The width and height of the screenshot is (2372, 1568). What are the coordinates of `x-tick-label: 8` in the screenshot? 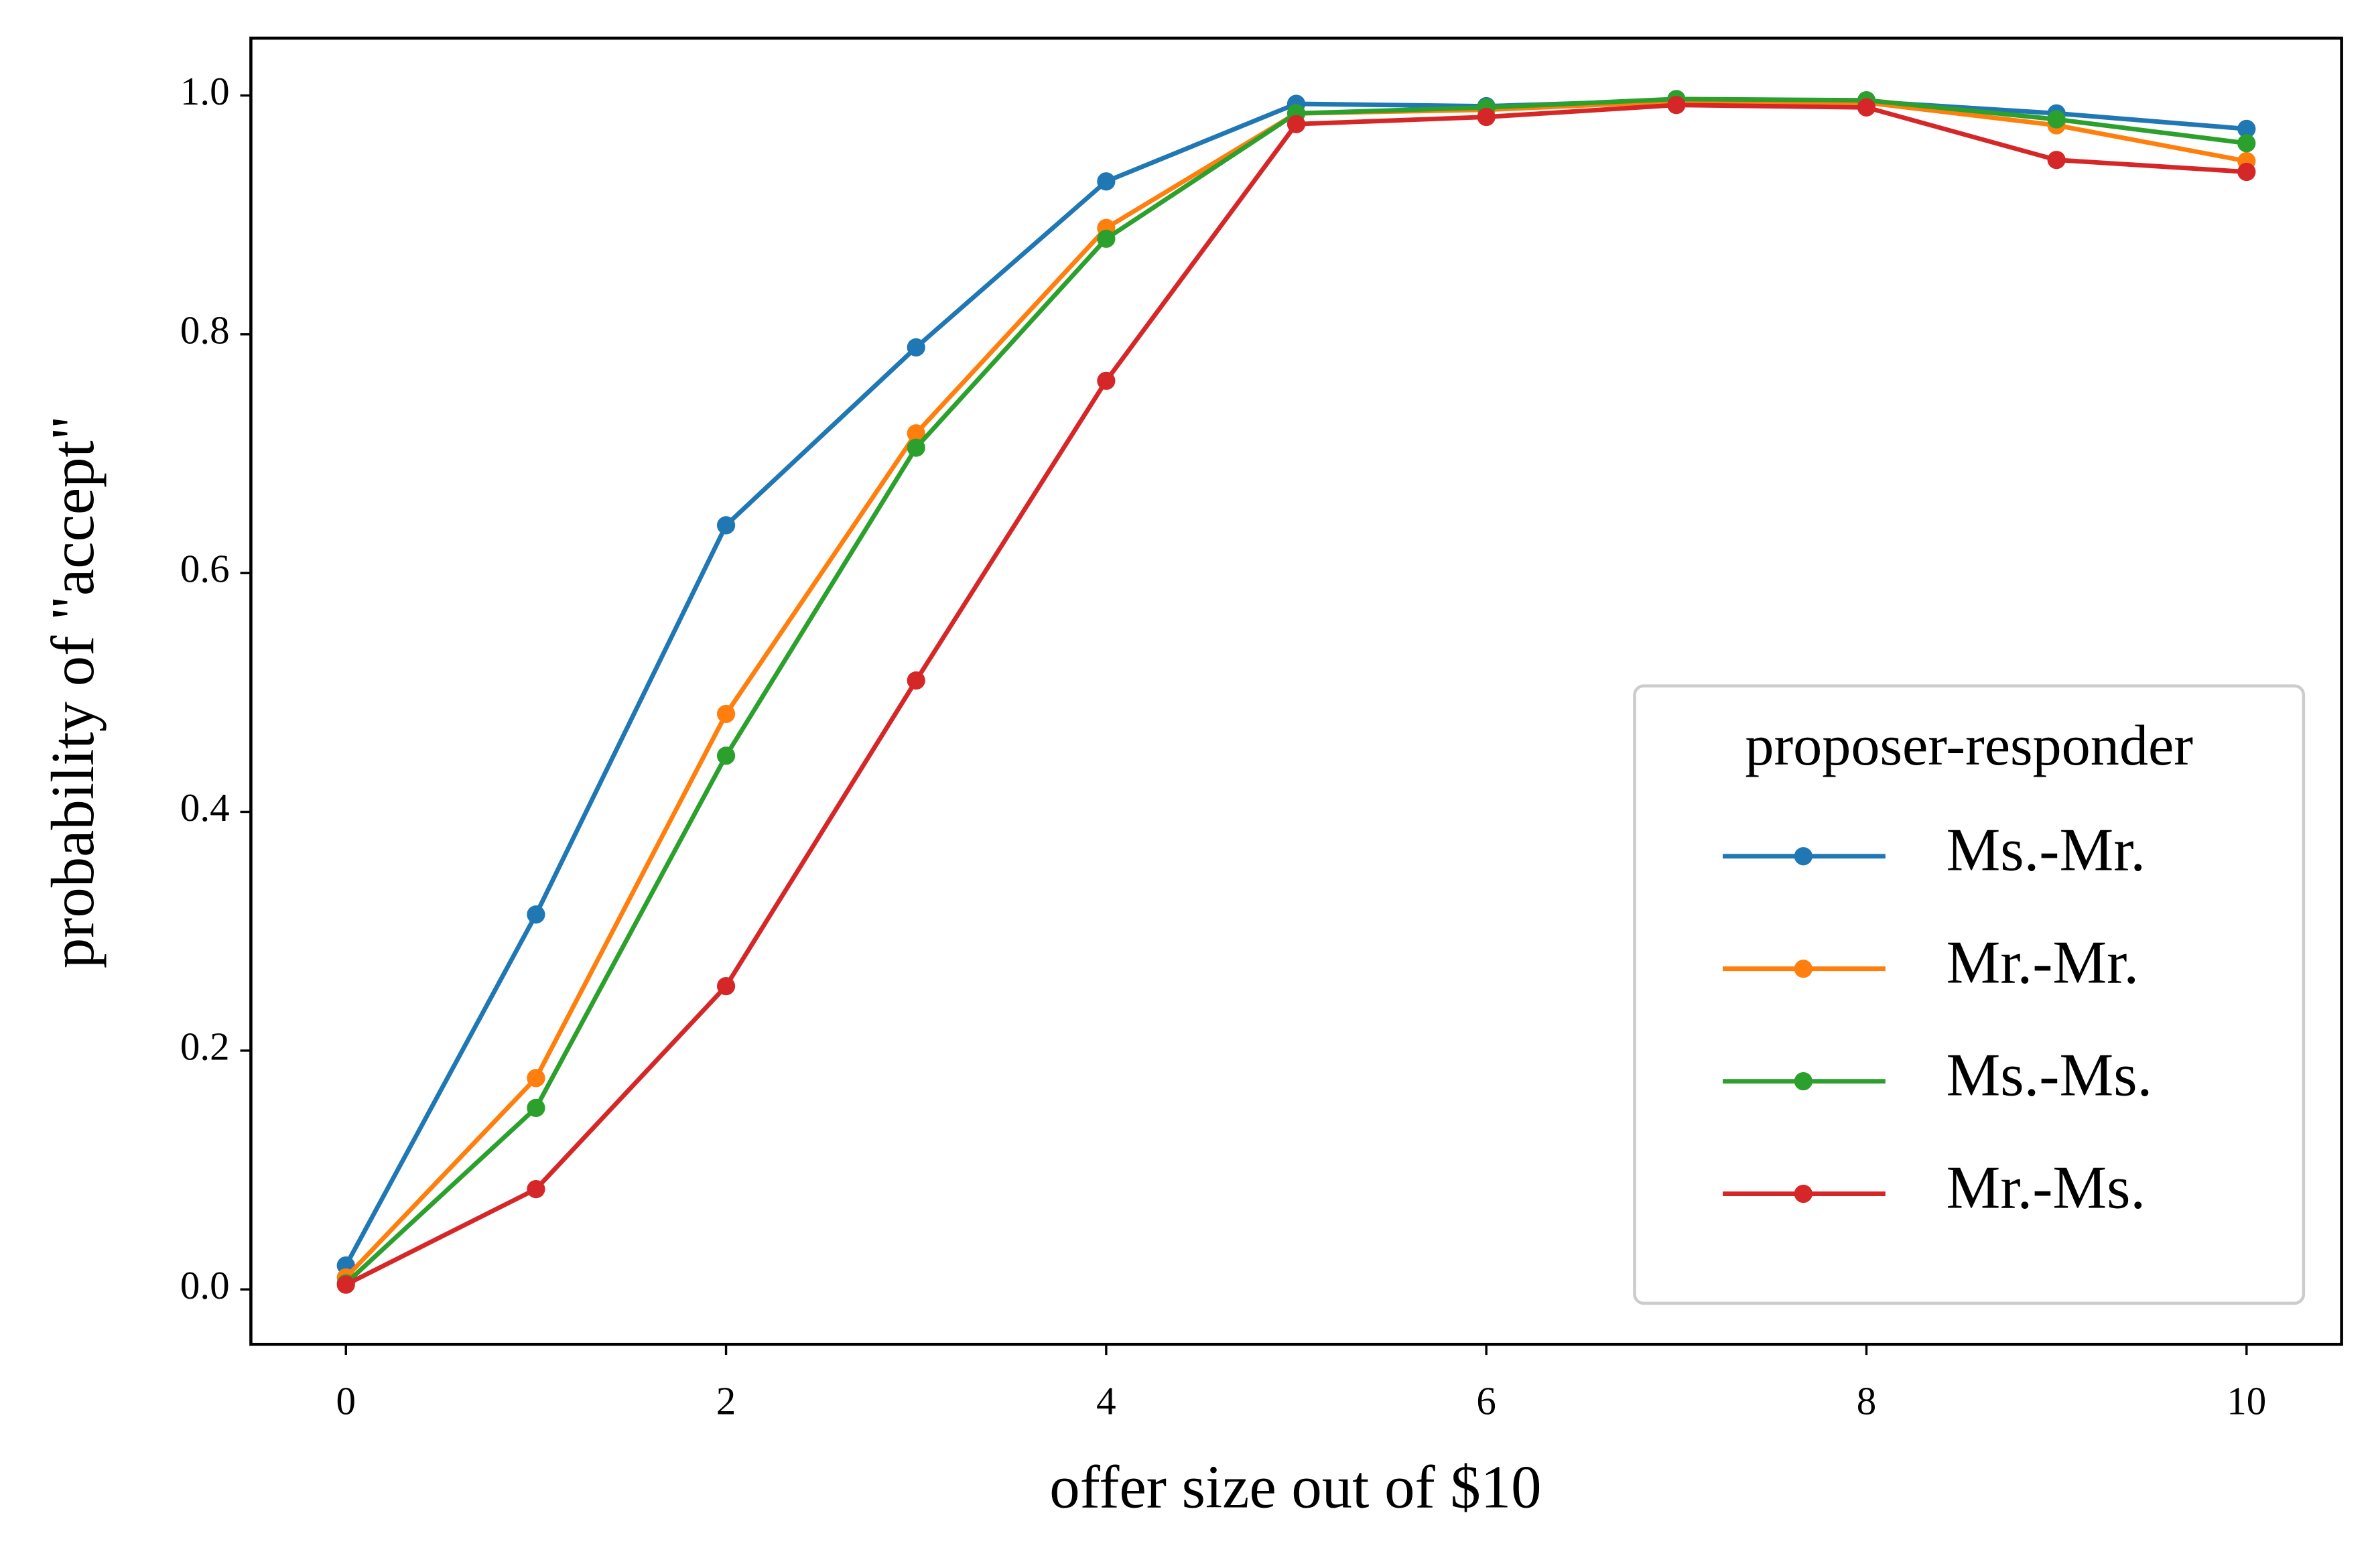 It's located at (1867, 1401).